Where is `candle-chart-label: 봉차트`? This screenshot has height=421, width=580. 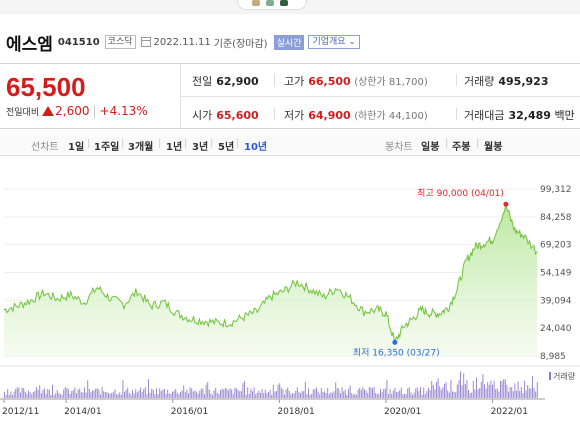 candle-chart-label: 봉차트 is located at coordinates (399, 147).